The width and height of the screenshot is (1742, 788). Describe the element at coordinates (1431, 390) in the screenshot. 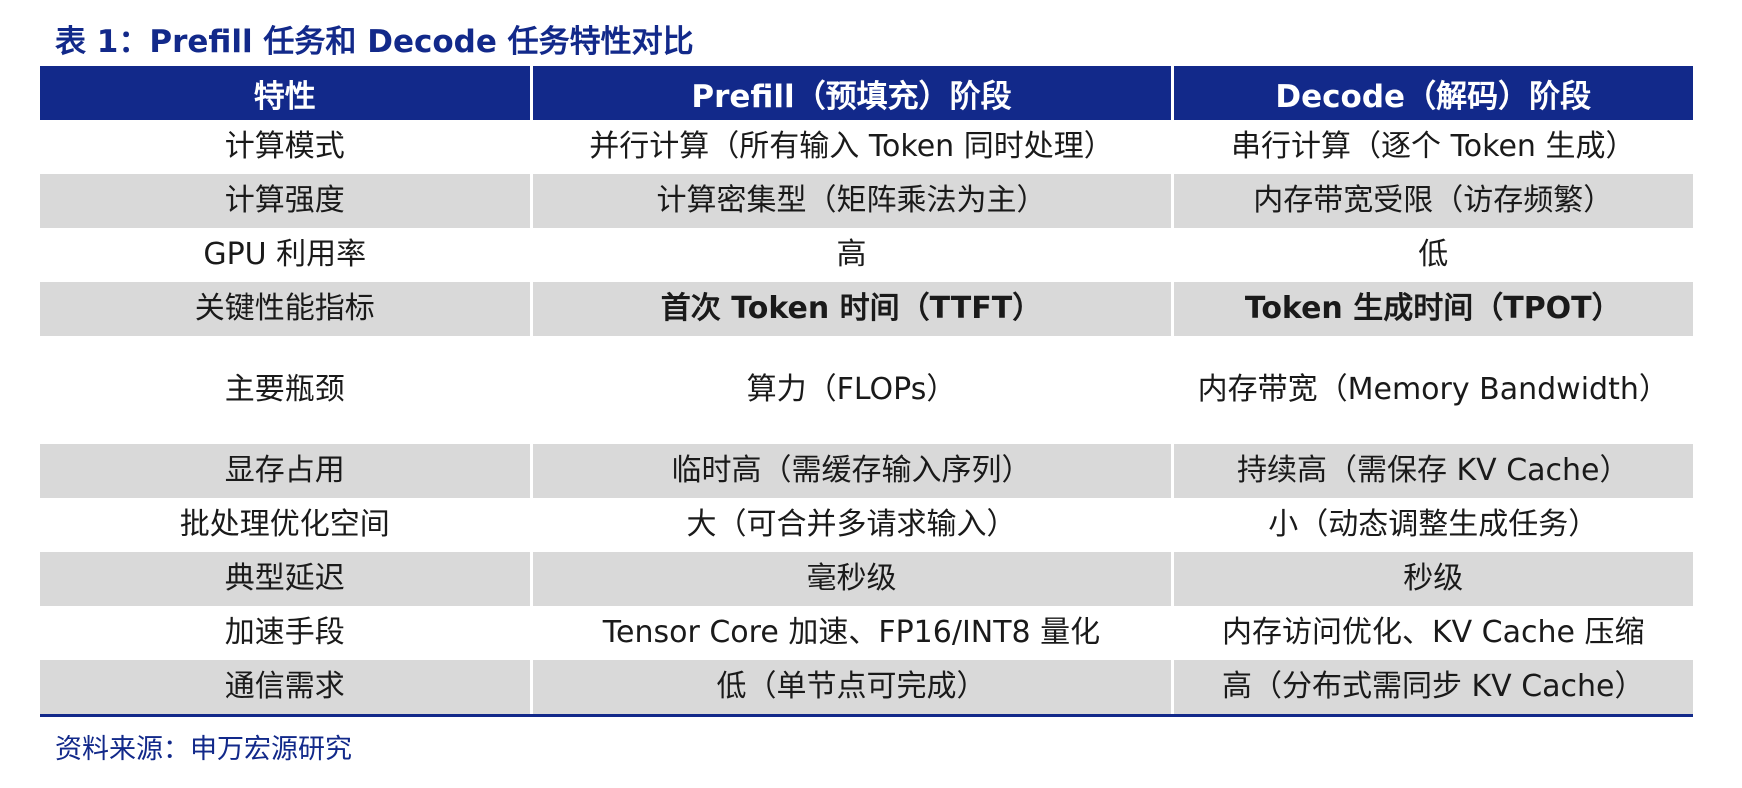

I see `row-decode: 内存带宽（Memory Bandwidth）` at that location.